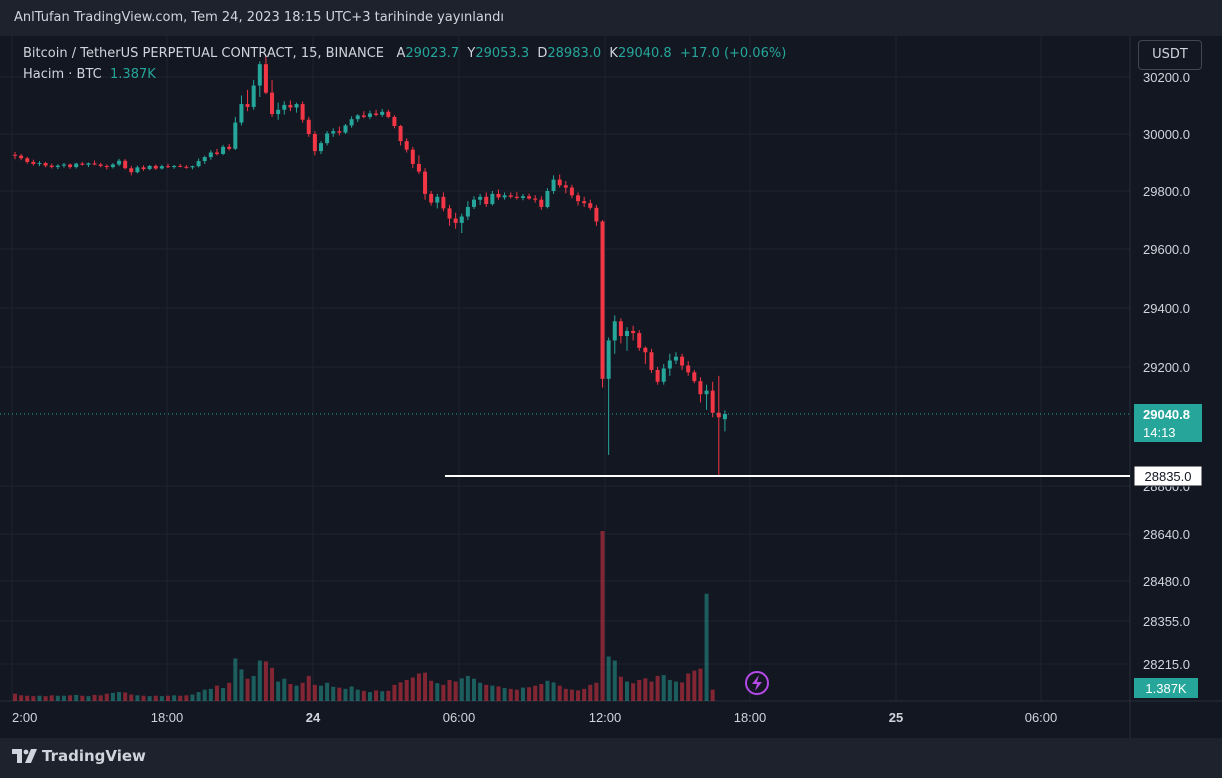 The image size is (1222, 778). Describe the element at coordinates (534, 717) in the screenshot. I see `time-axis: 2:00 18:00 24 06:00 12:00 18:00 25 06:00` at that location.